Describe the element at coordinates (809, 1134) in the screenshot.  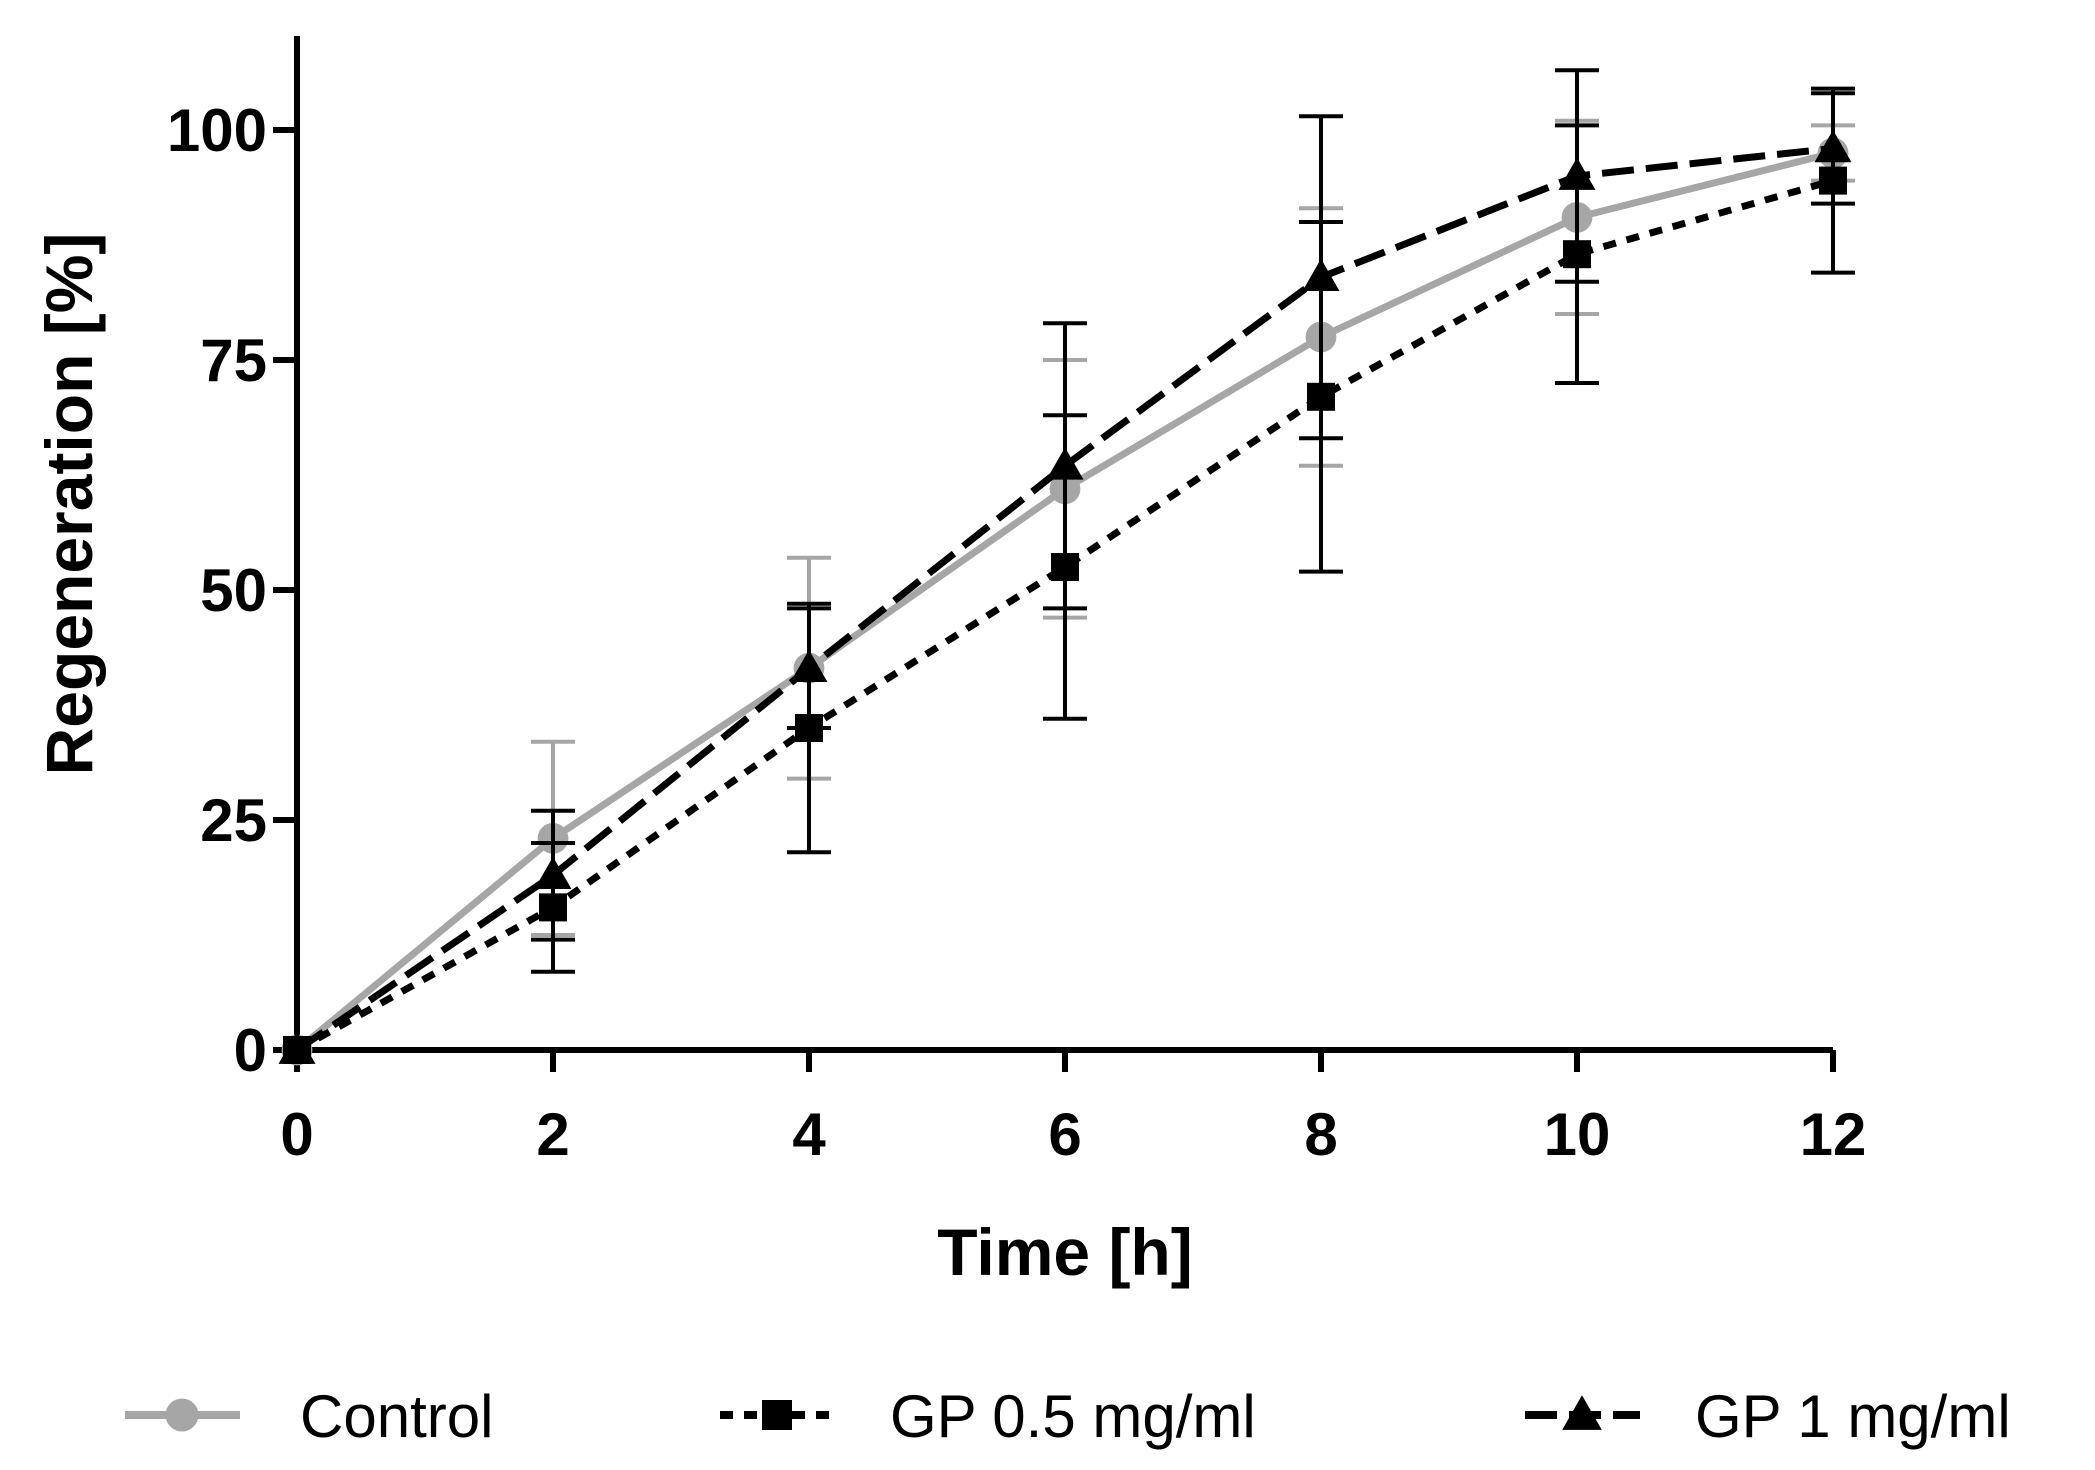
I see `x-tick-label: 4` at that location.